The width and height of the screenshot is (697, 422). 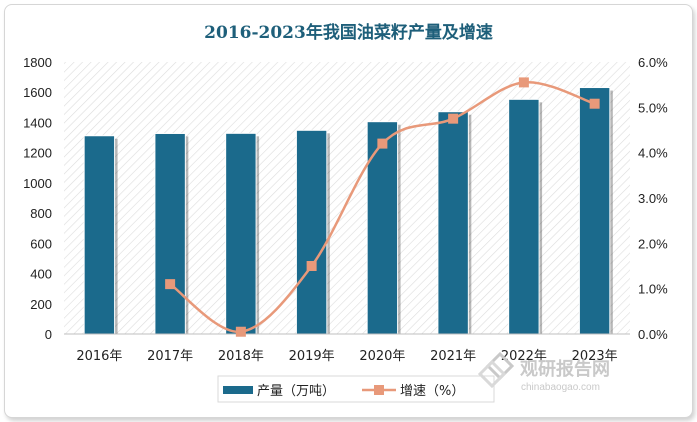 What do you see at coordinates (379, 390) in the screenshot?
I see `legend-marker-swatch` at bounding box center [379, 390].